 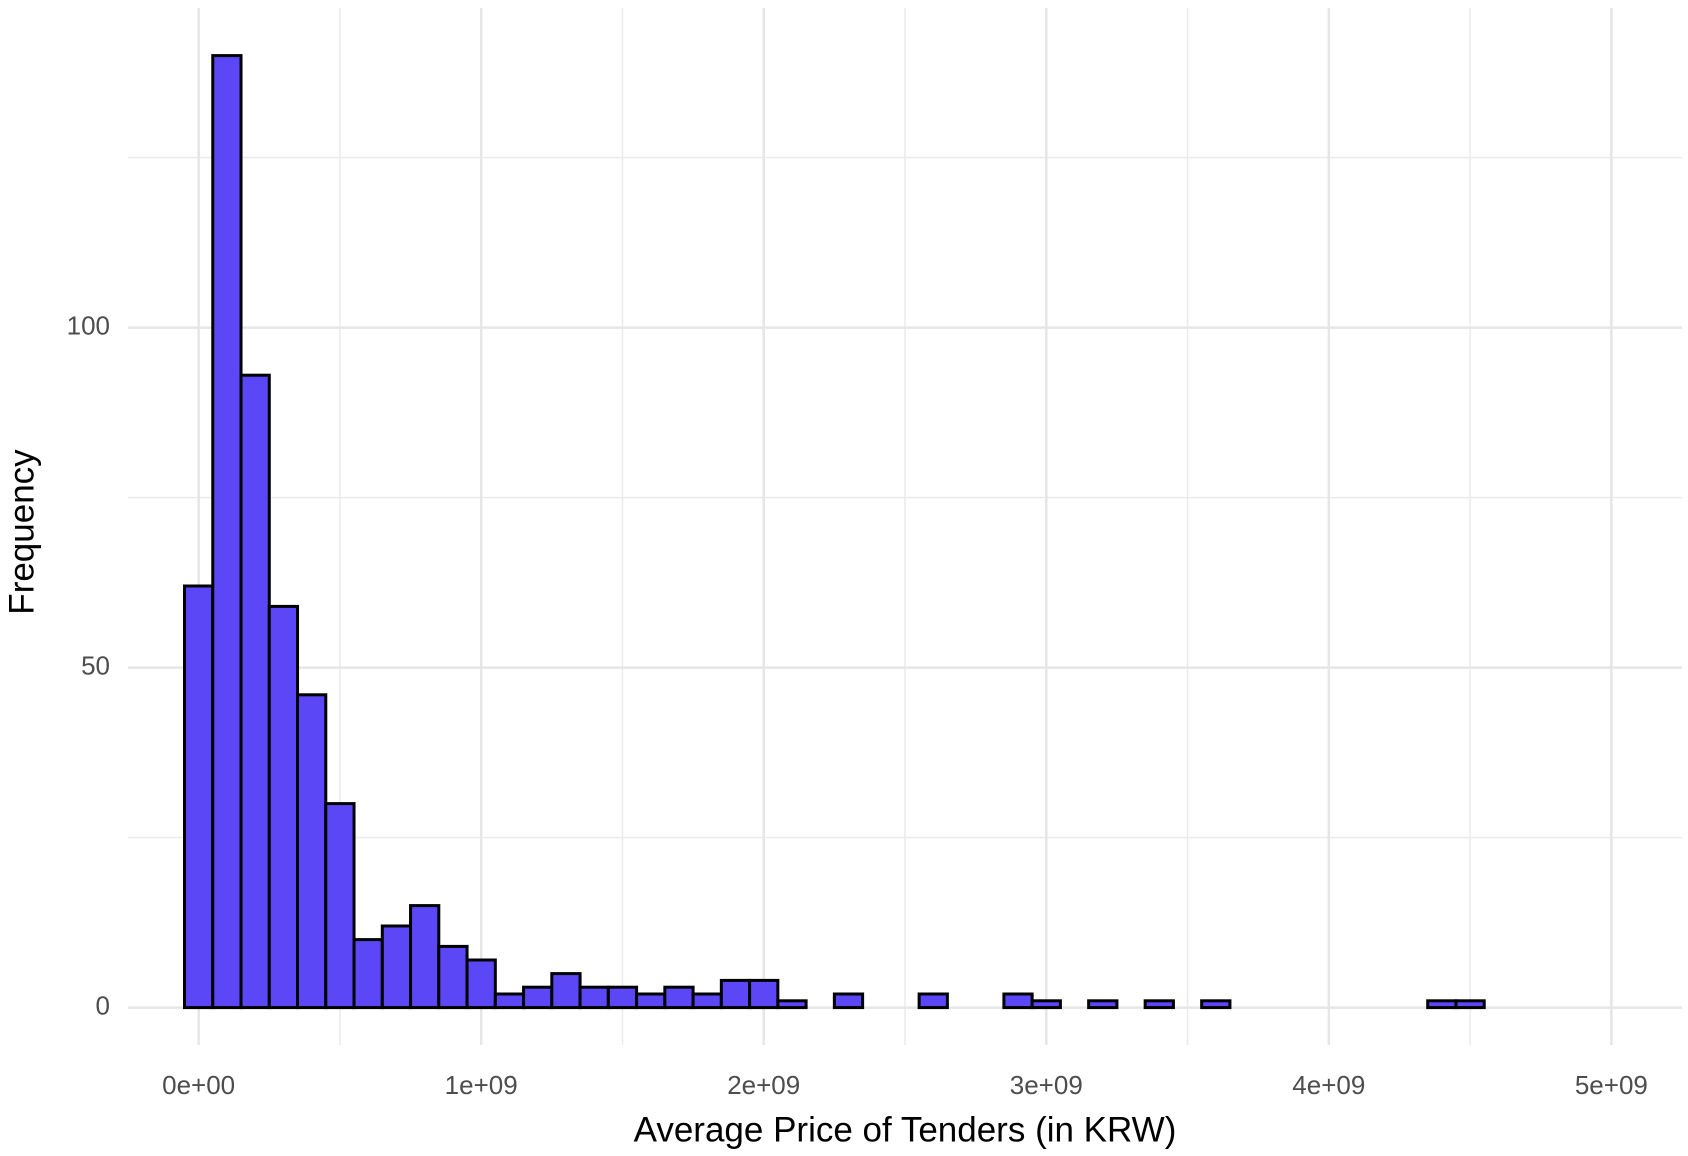 What do you see at coordinates (1328, 1085) in the screenshot?
I see `x-tick-label: 4e+09` at bounding box center [1328, 1085].